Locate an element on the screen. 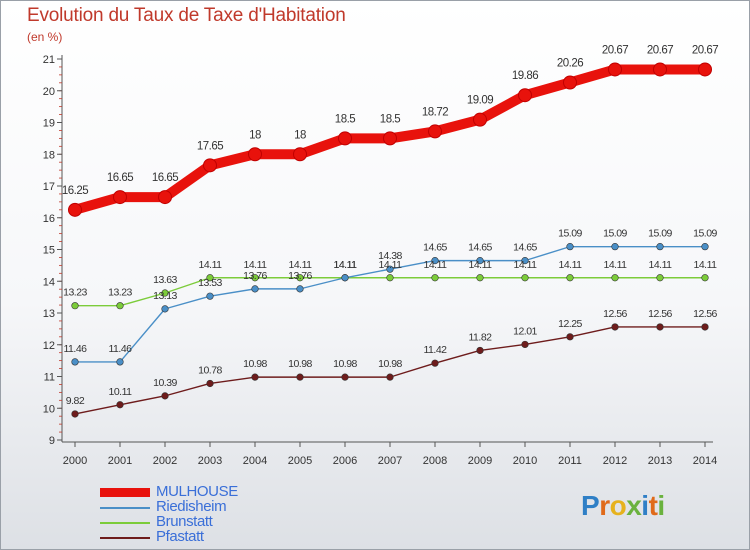 This screenshot has height=550, width=750. x-tick-label: 2012 is located at coordinates (615, 461).